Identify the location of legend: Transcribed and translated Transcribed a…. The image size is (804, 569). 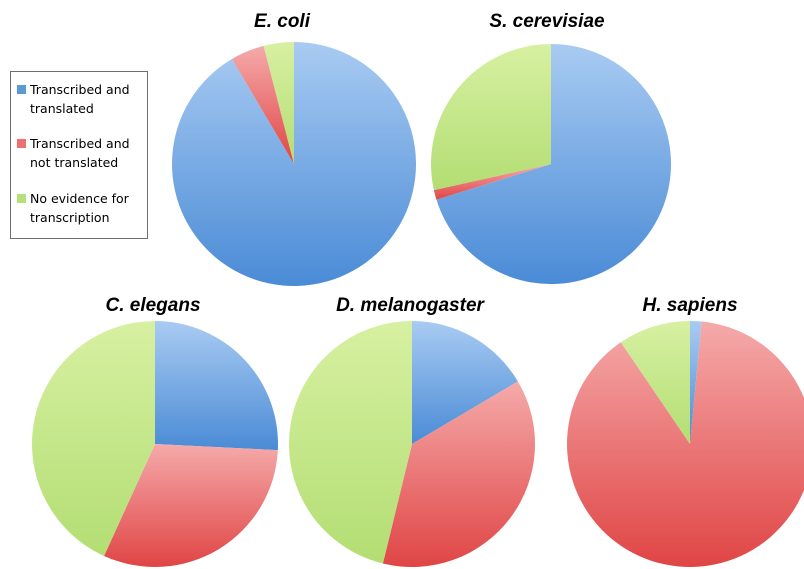
(79, 155).